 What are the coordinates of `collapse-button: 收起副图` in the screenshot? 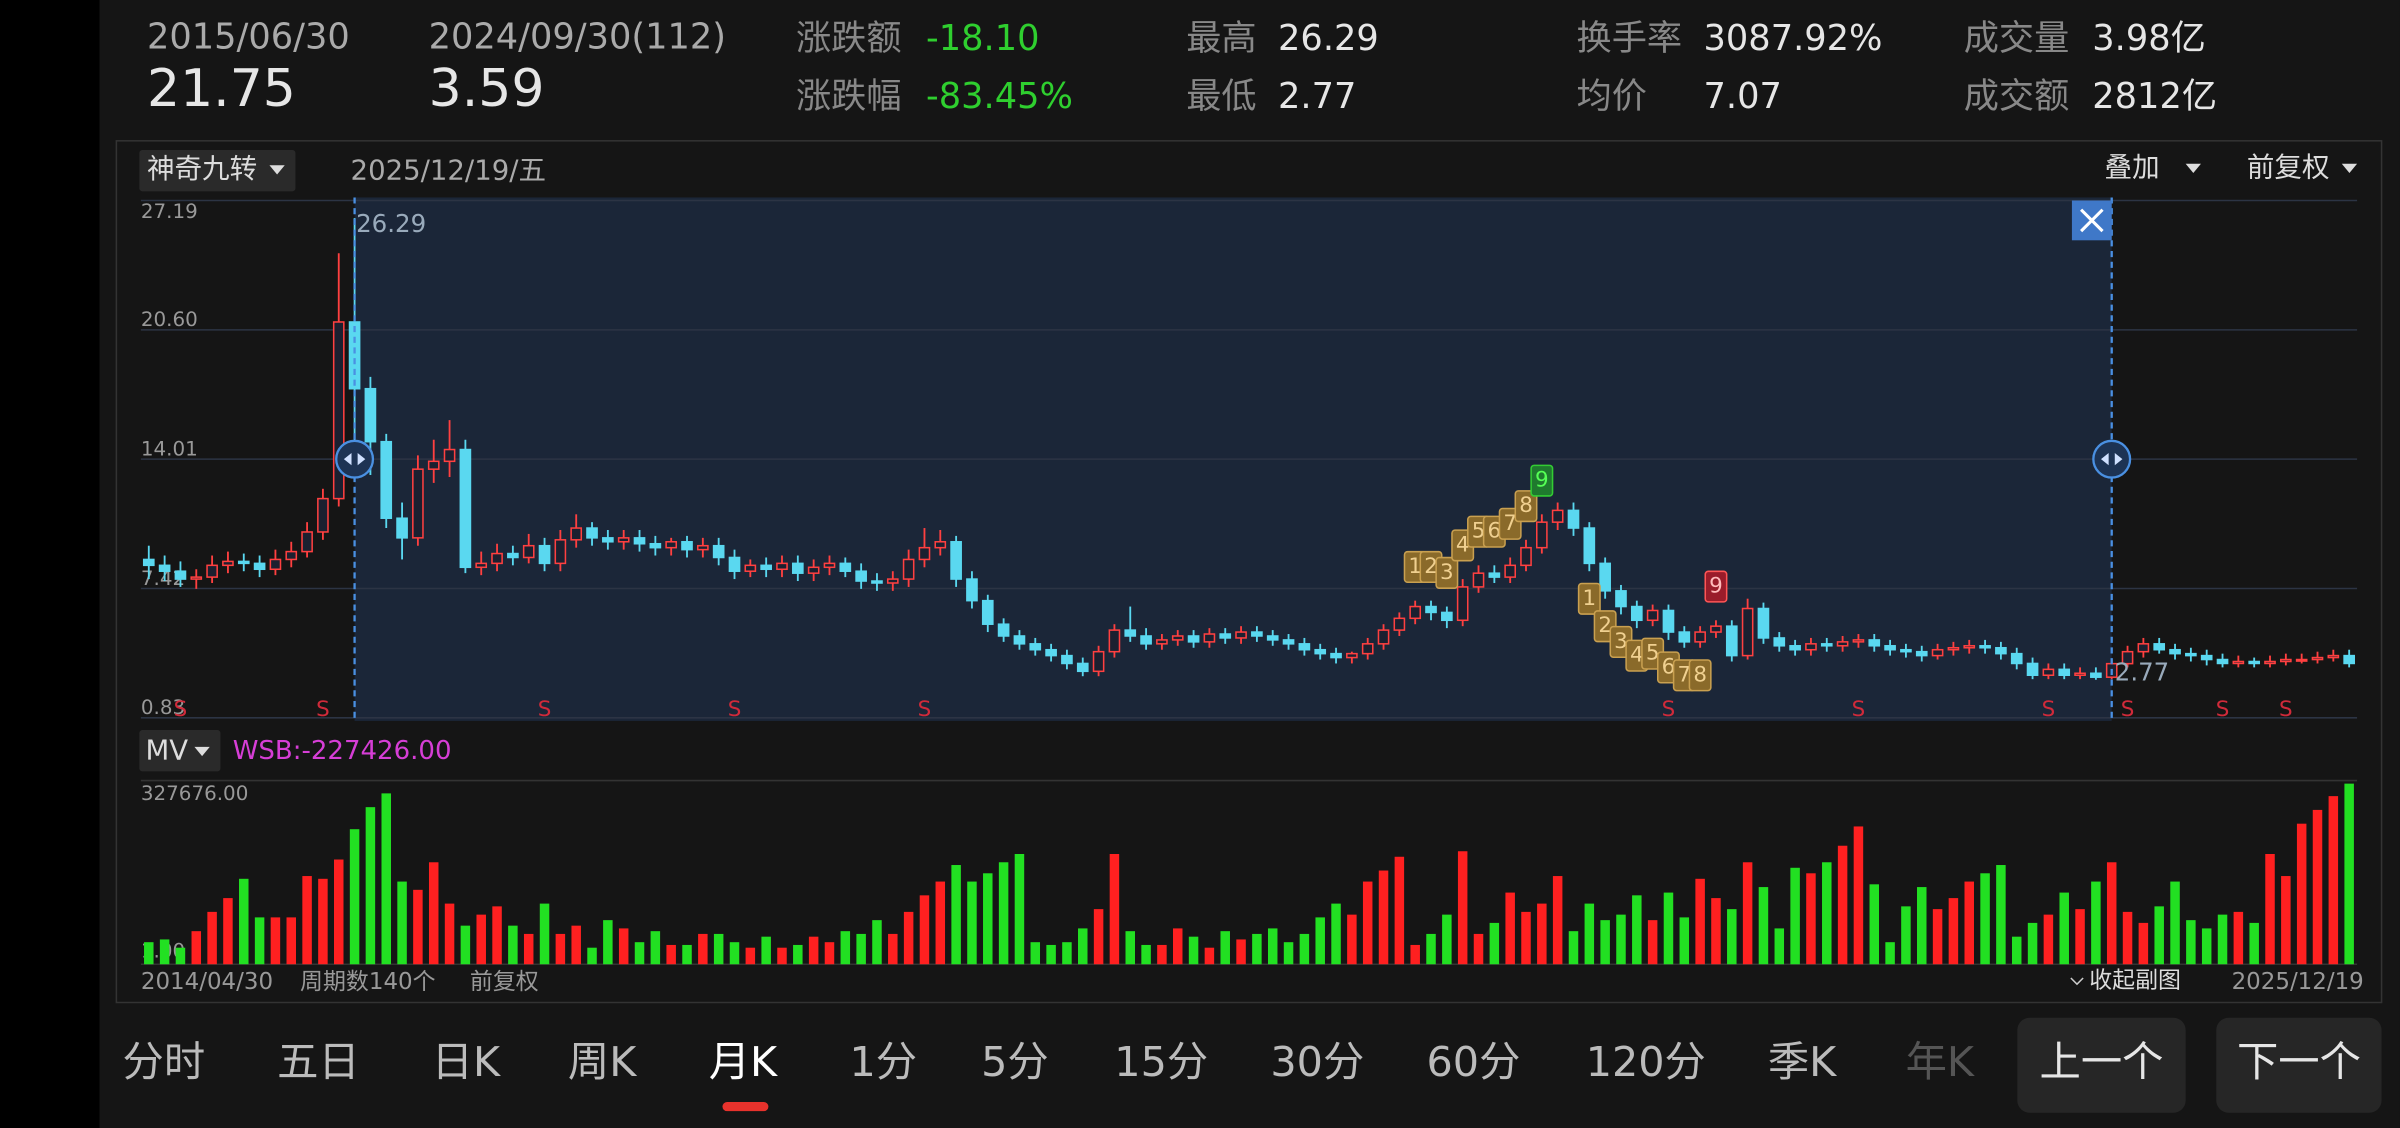 It's located at (2135, 981).